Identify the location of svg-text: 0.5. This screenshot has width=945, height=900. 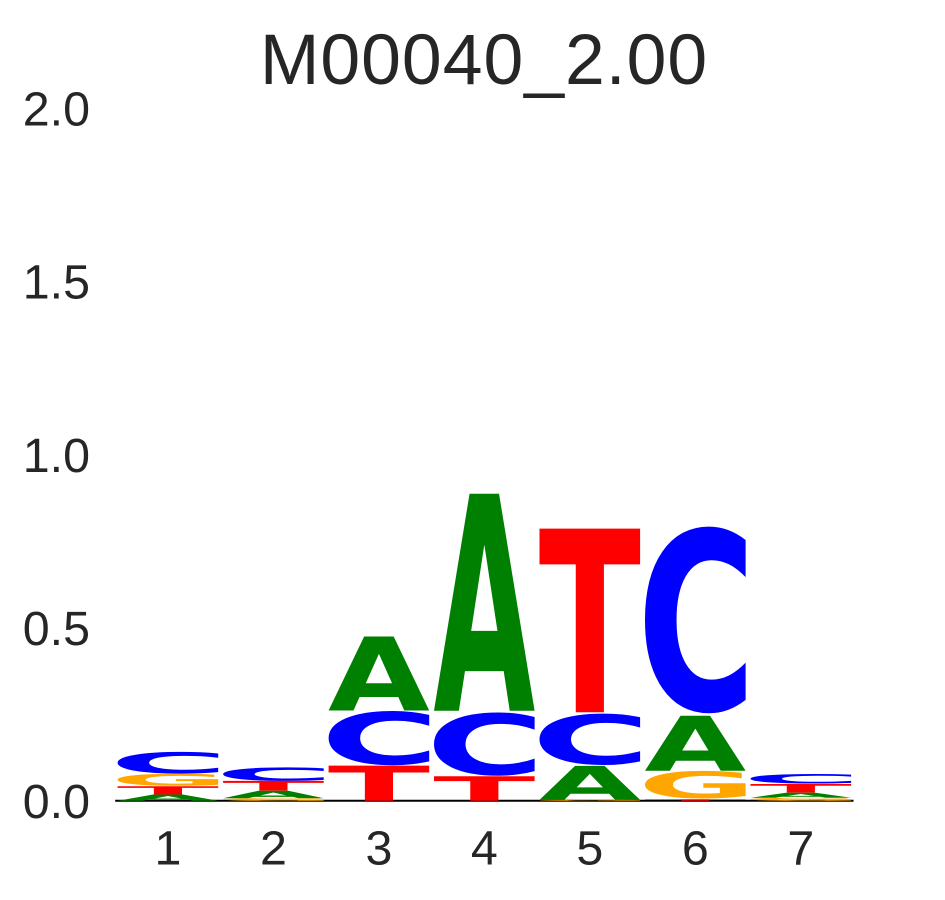
(56, 629).